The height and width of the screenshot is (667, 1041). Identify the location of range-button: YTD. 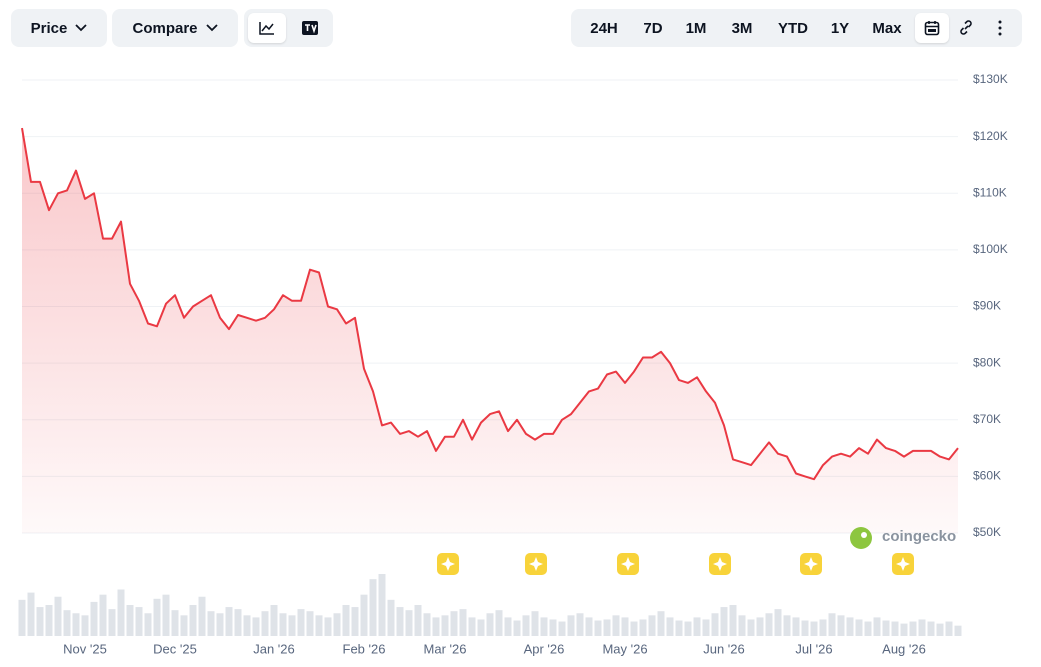
(793, 28).